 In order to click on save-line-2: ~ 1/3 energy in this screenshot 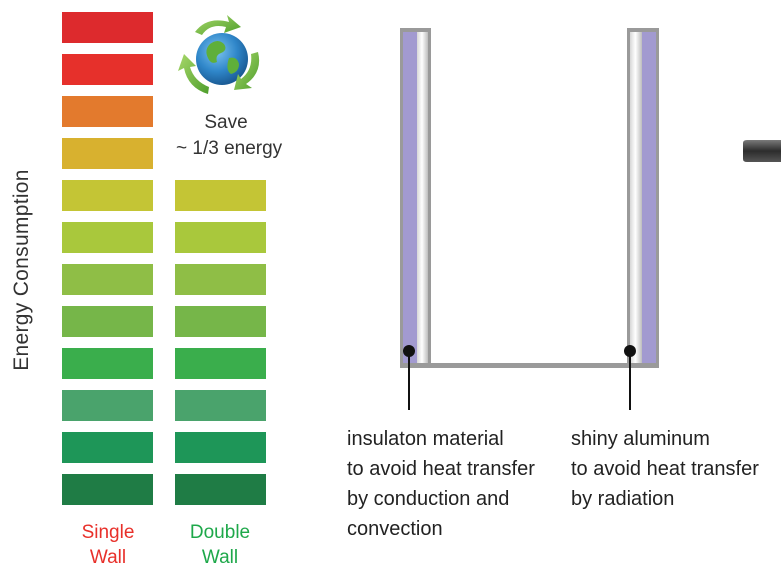, I will do `click(229, 148)`.